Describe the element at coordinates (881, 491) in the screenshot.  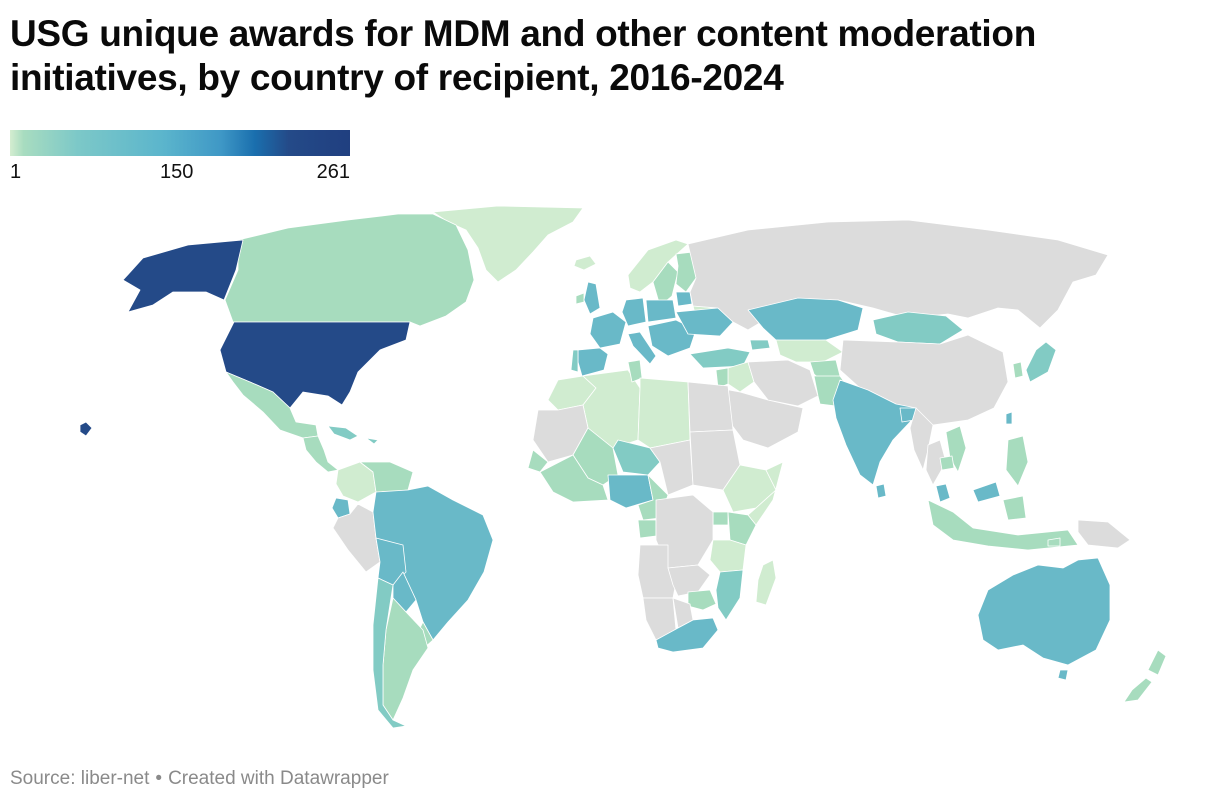
I see `region-sri-lanka` at that location.